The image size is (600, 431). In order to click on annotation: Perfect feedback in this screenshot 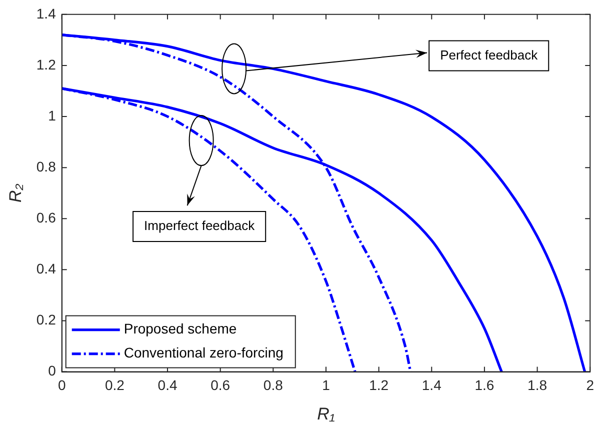, I will do `click(489, 54)`.